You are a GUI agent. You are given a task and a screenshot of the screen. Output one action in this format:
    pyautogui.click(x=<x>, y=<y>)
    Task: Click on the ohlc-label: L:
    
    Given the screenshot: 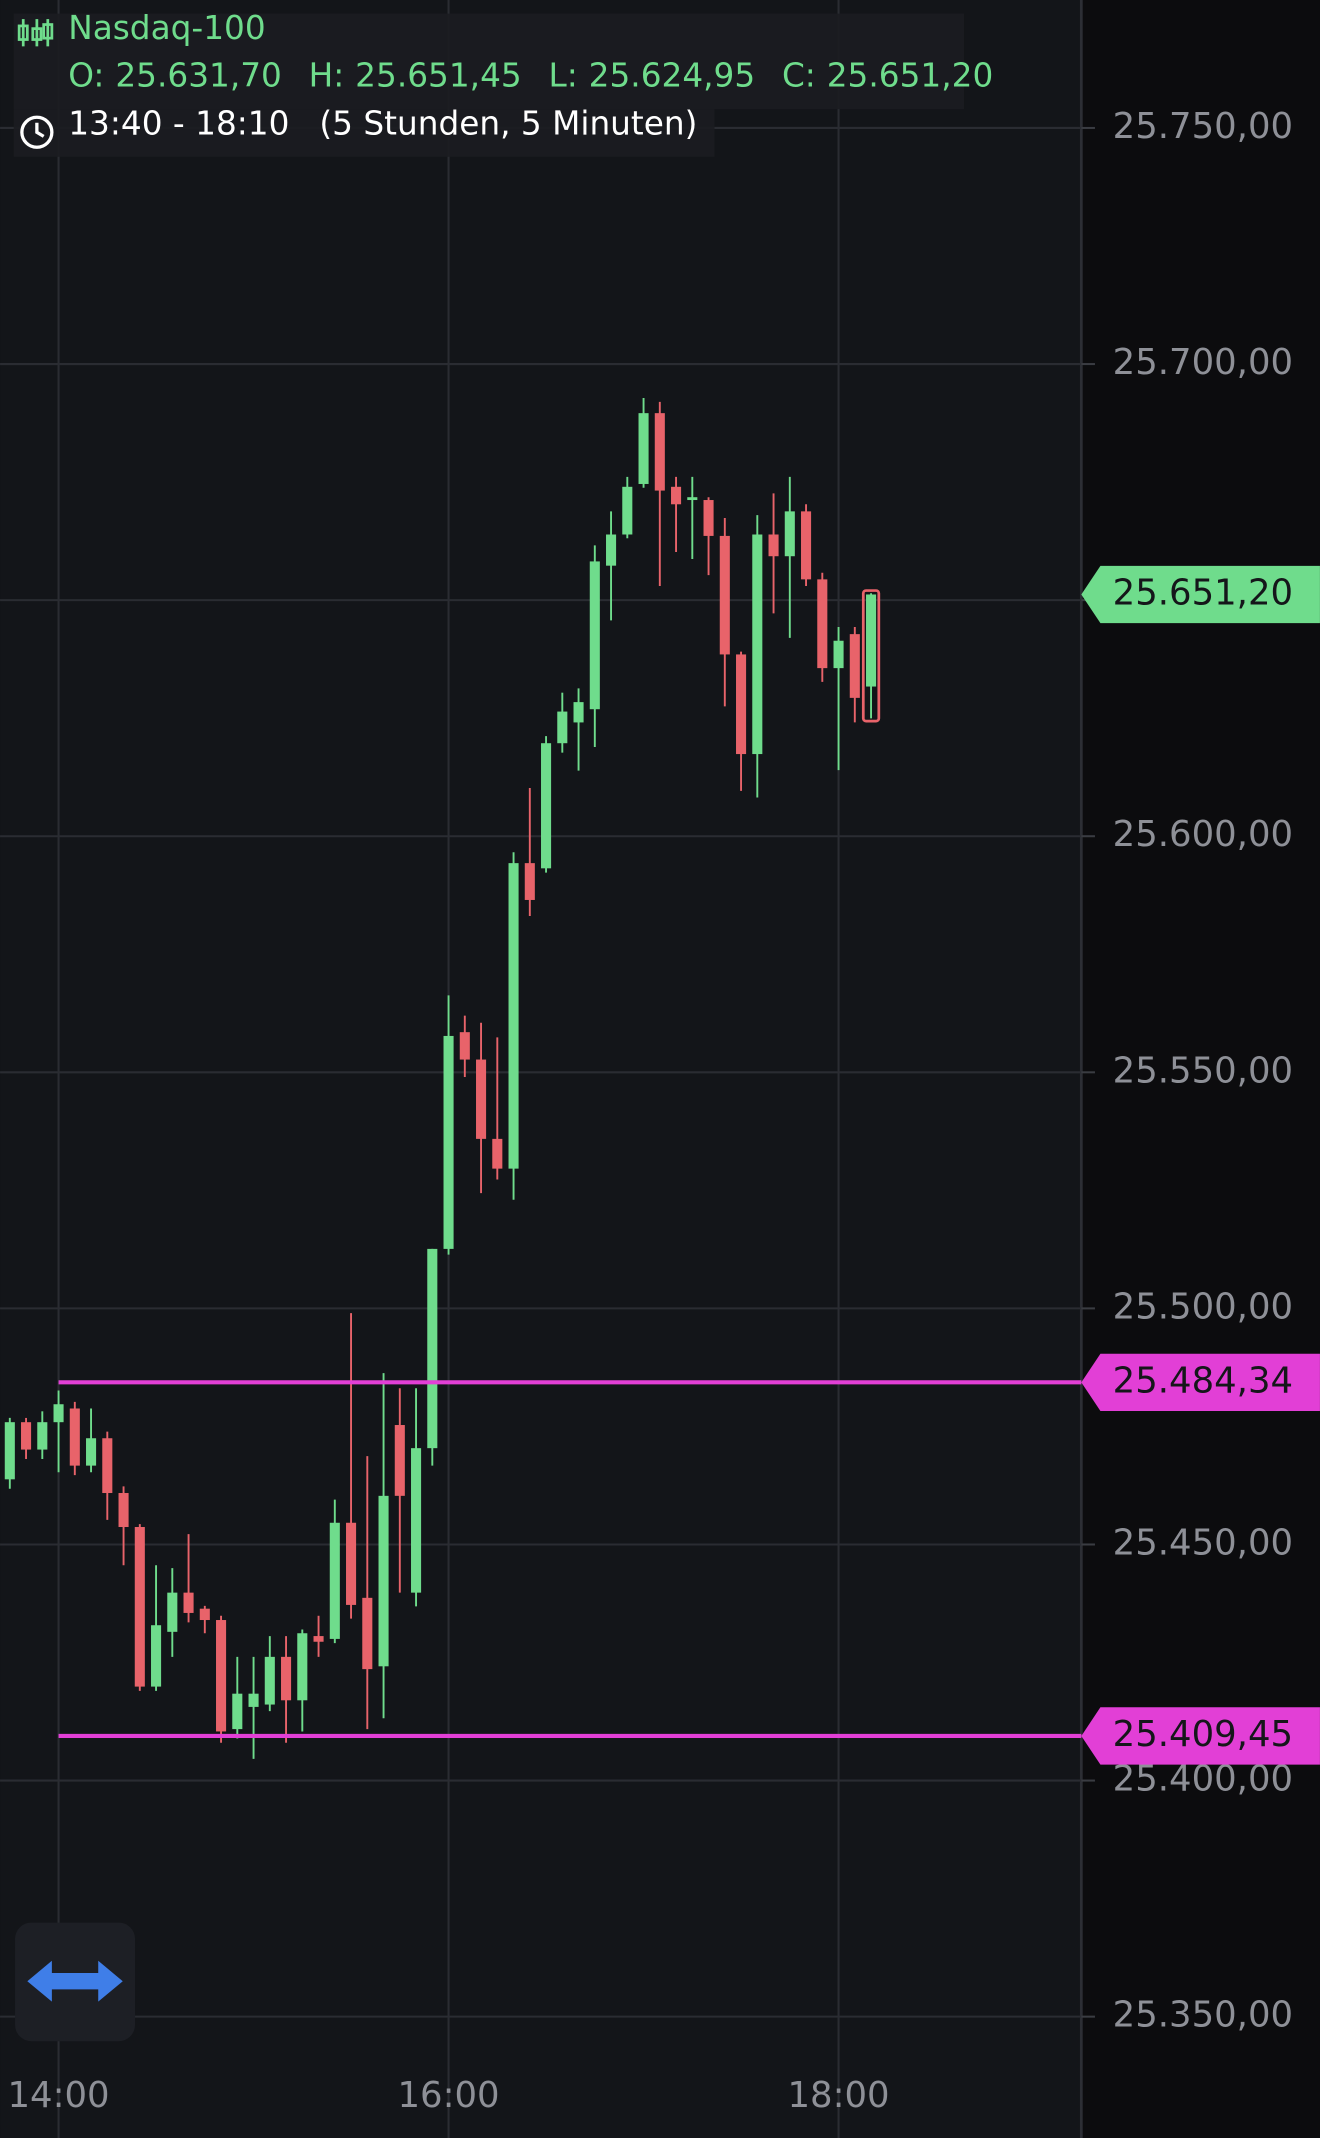 What is the action you would take?
    pyautogui.click(x=562, y=76)
    